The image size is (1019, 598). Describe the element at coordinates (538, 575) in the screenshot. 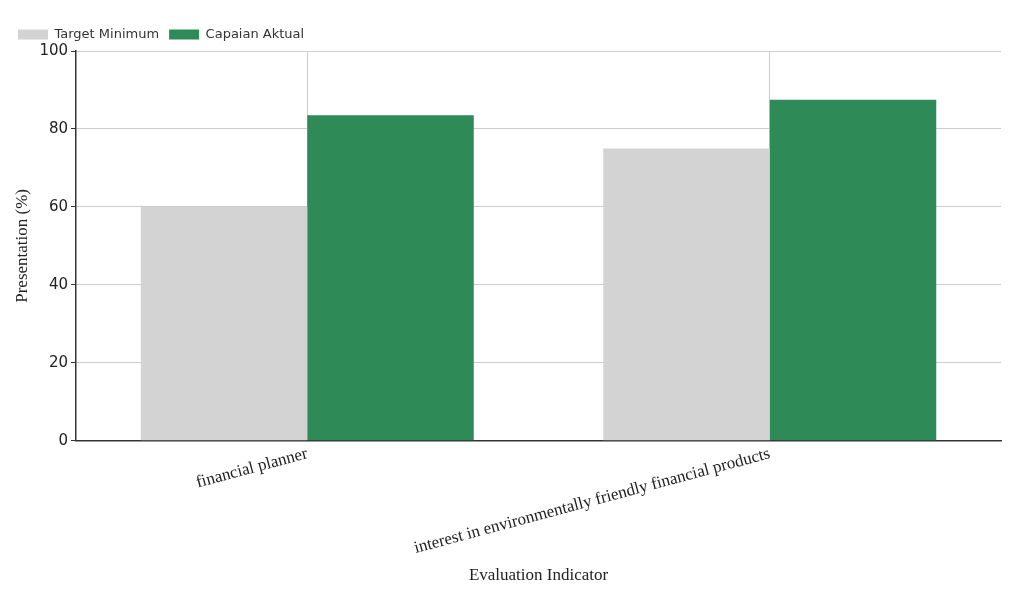

I see `x-axis-title: Evaluation Indicator` at that location.